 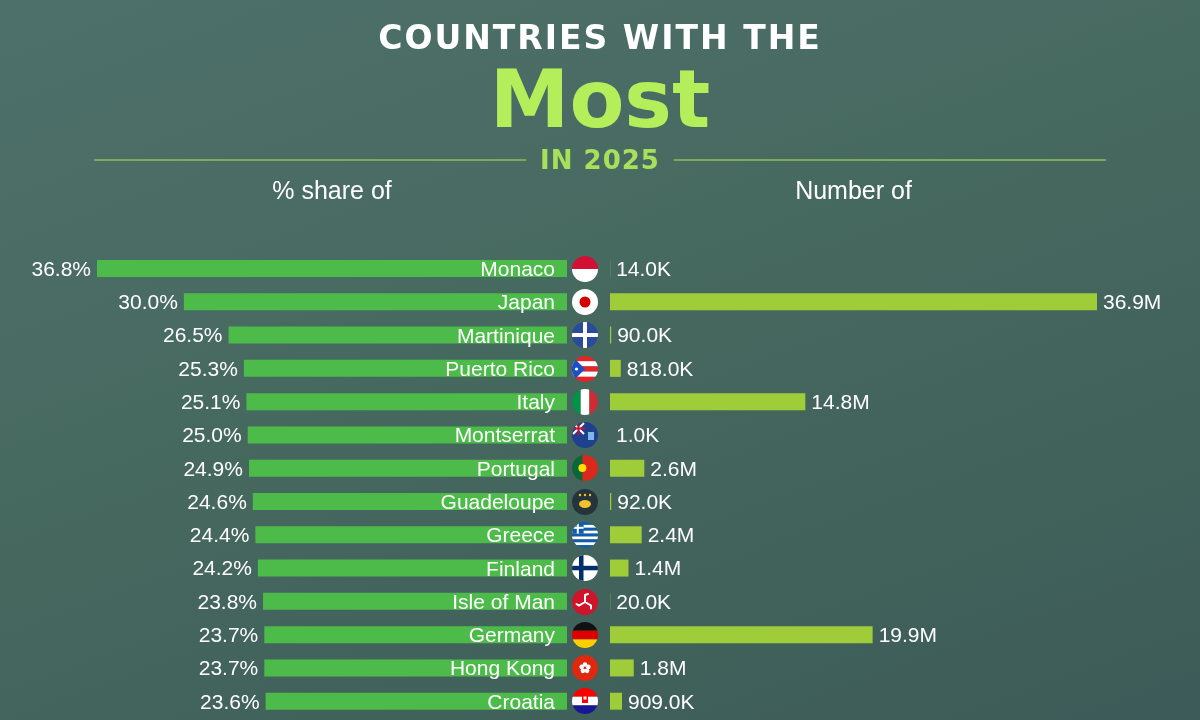 I want to click on data-label: 26.5%, so click(x=193, y=335).